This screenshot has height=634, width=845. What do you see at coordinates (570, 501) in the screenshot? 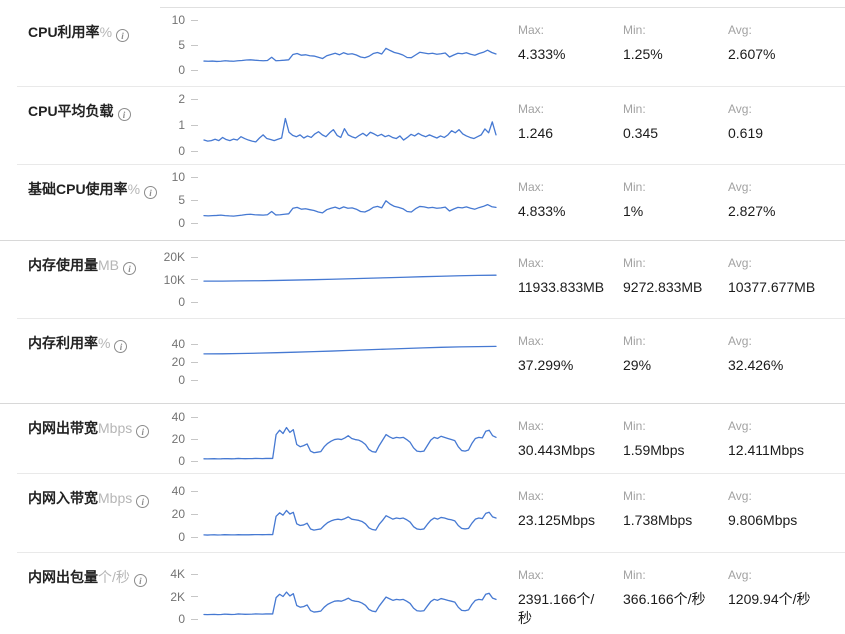
I see `stat-max: Max: 23.125Mbps` at bounding box center [570, 501].